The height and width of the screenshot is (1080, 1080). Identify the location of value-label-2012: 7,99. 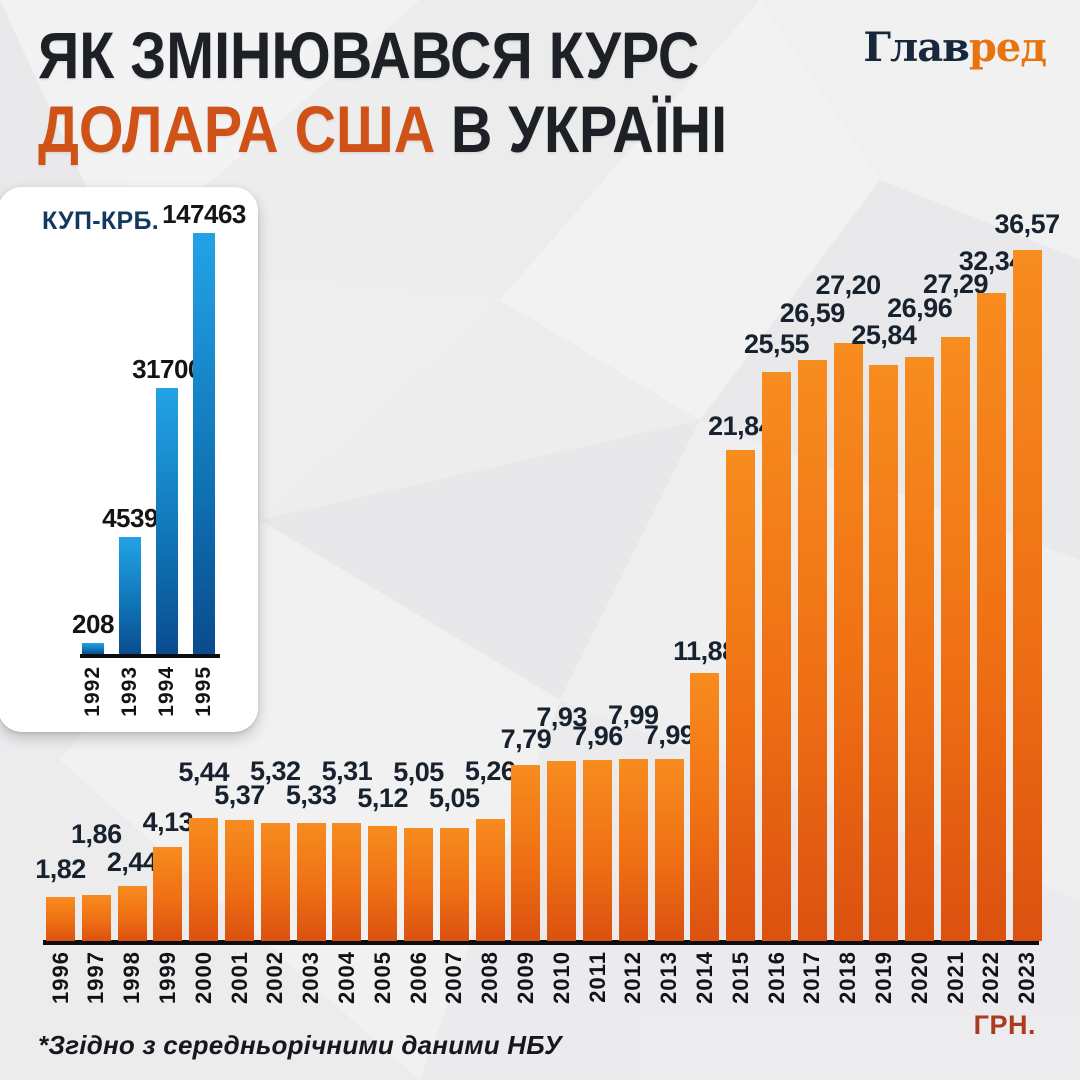
(633, 715).